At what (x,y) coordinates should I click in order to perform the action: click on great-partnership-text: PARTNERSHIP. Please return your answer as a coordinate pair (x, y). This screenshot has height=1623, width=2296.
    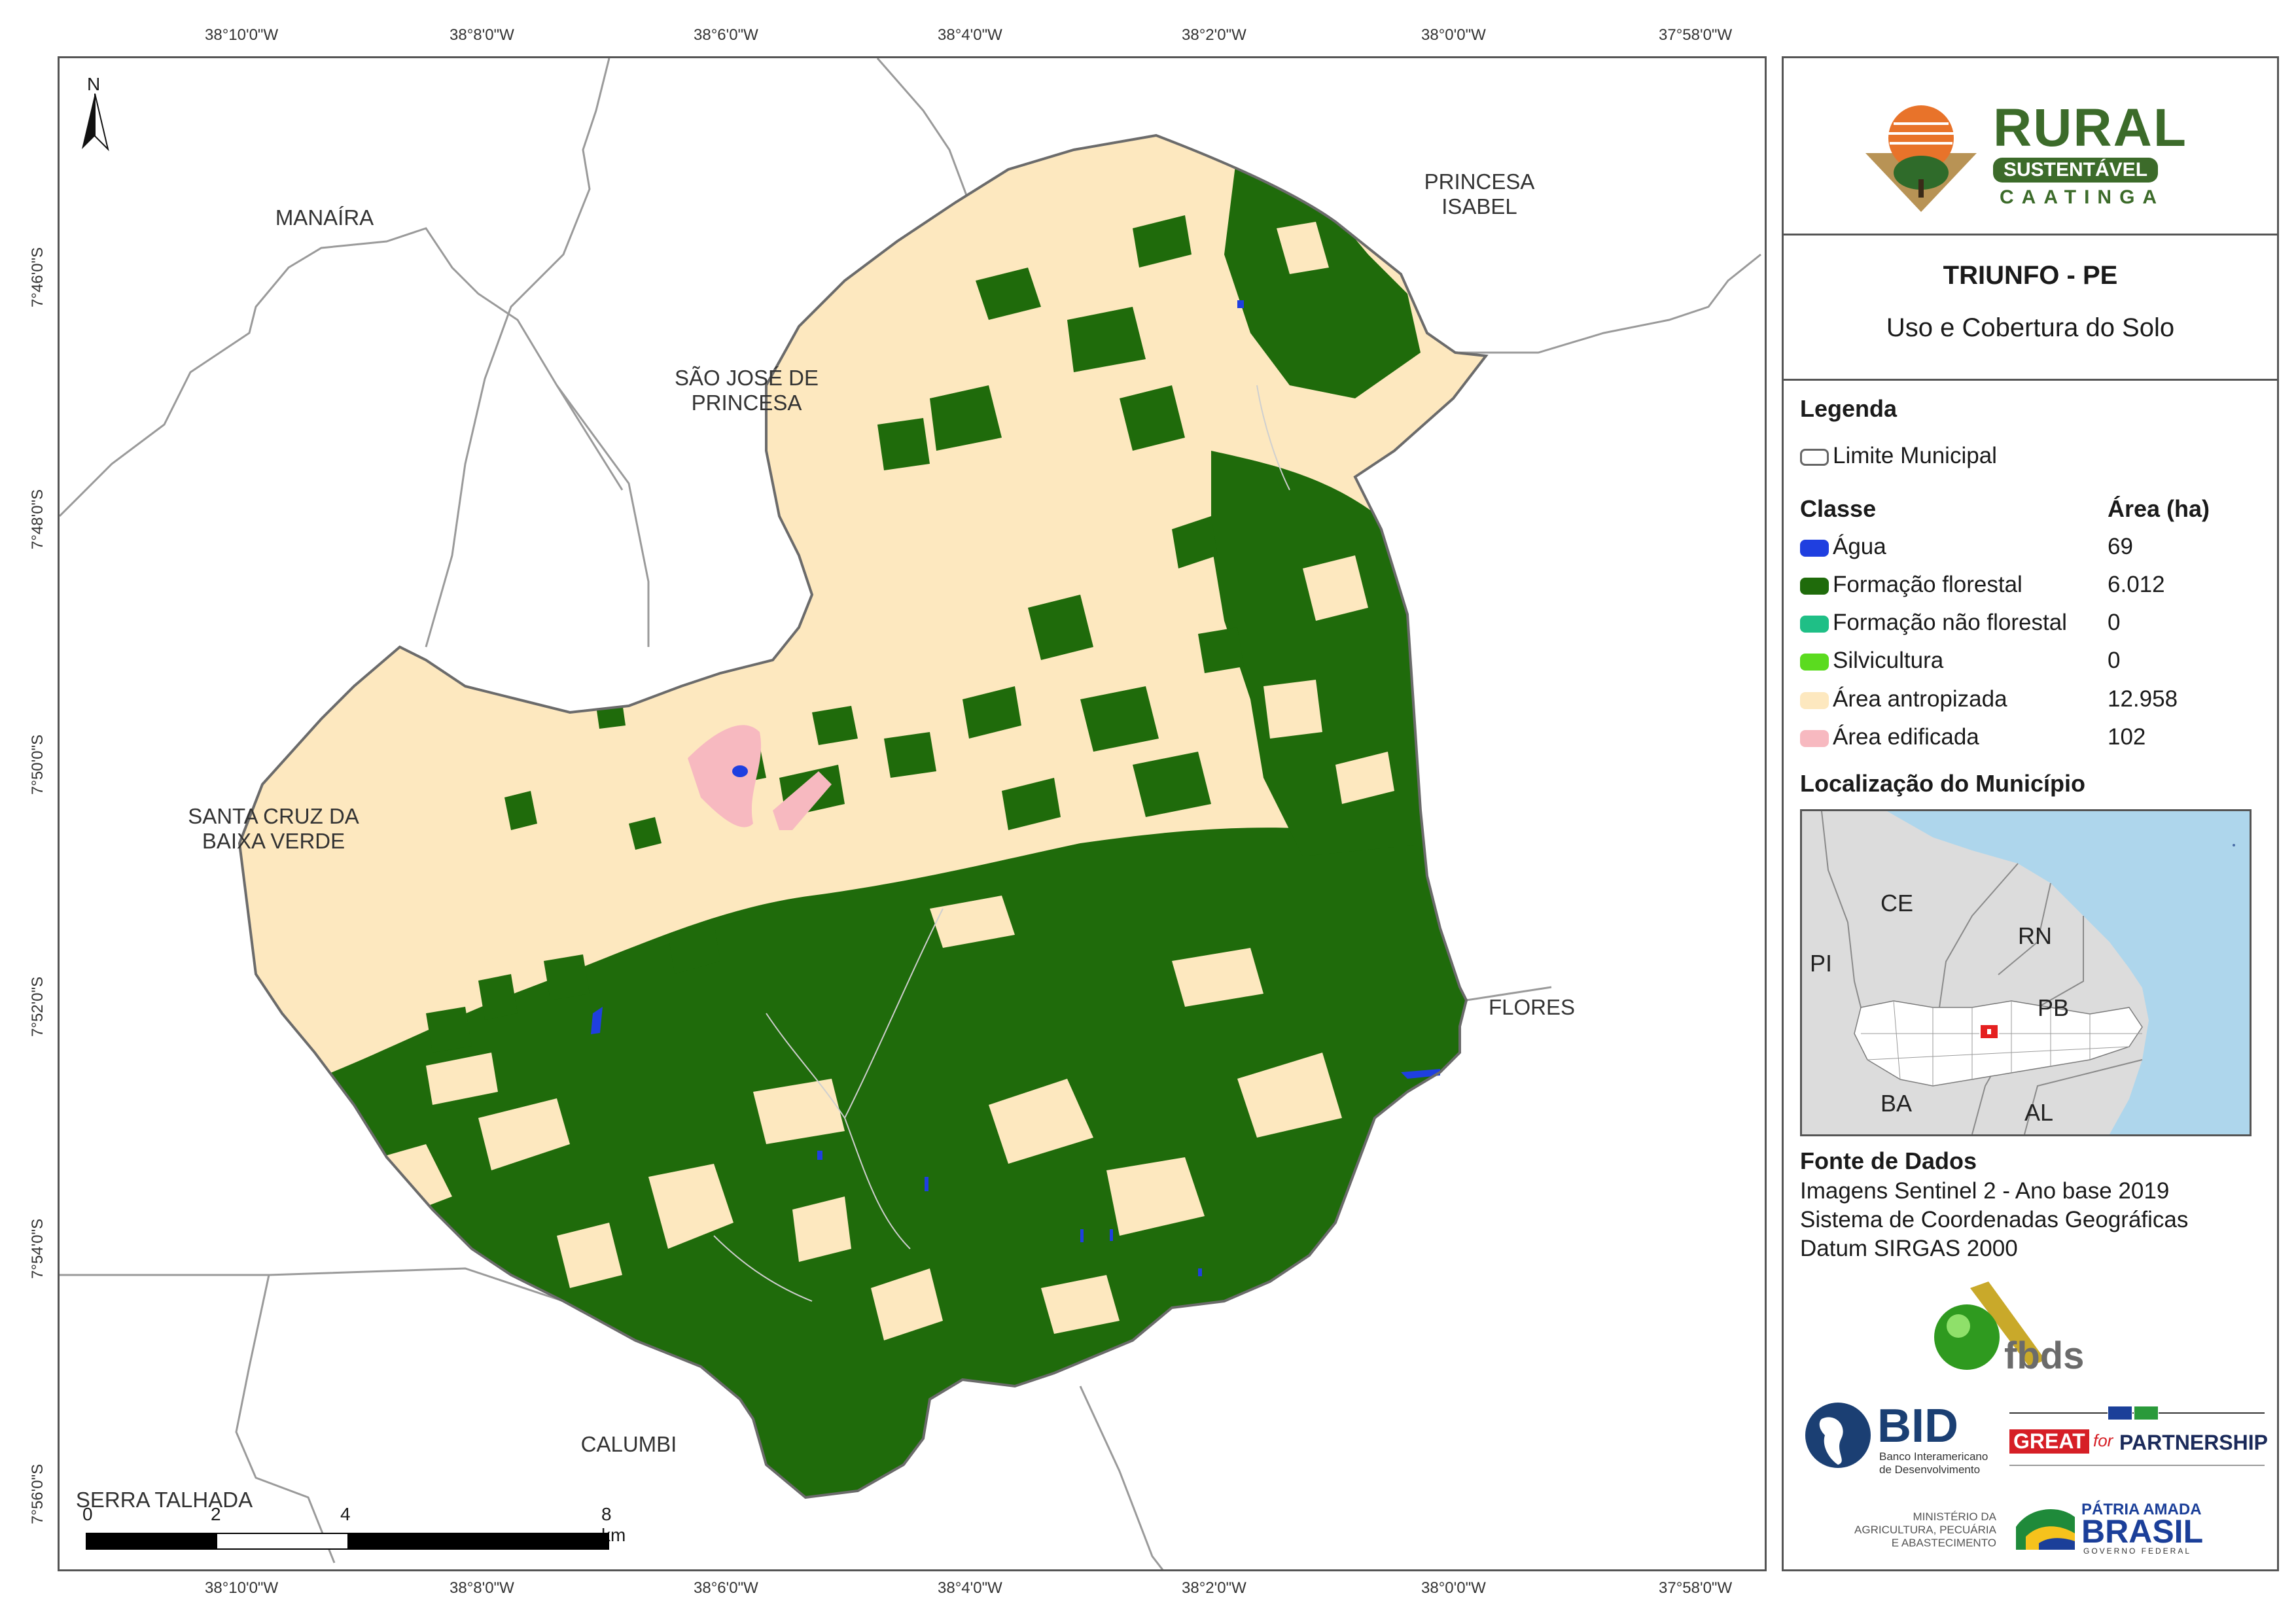
    Looking at the image, I should click on (2193, 1443).